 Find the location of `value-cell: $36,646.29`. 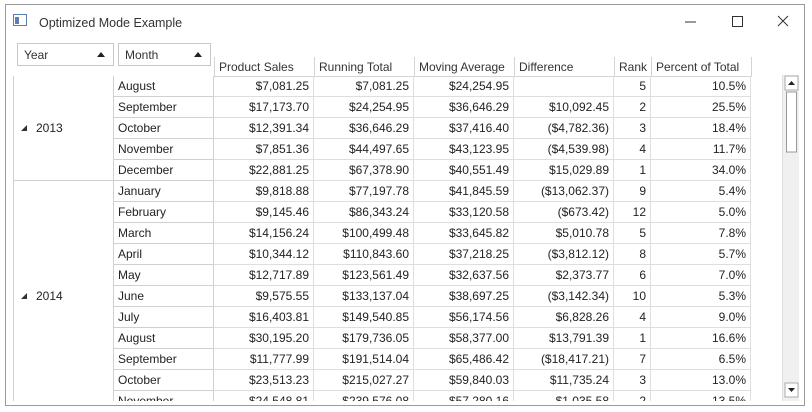

value-cell: $36,646.29 is located at coordinates (364, 128).